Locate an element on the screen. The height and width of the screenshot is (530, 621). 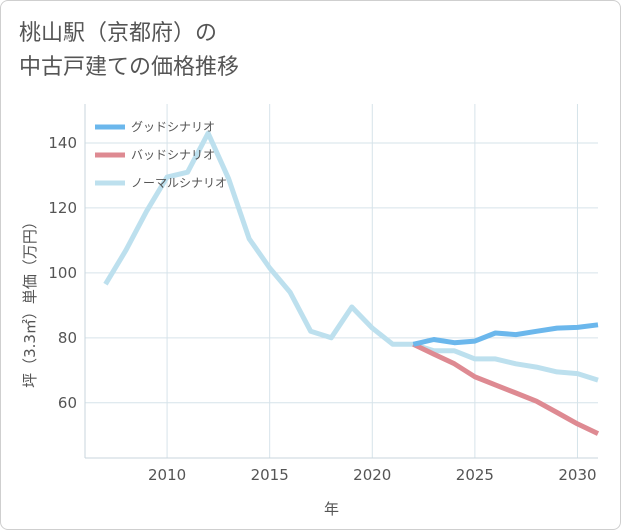
y-tick-label: 60 is located at coordinates (67, 403).